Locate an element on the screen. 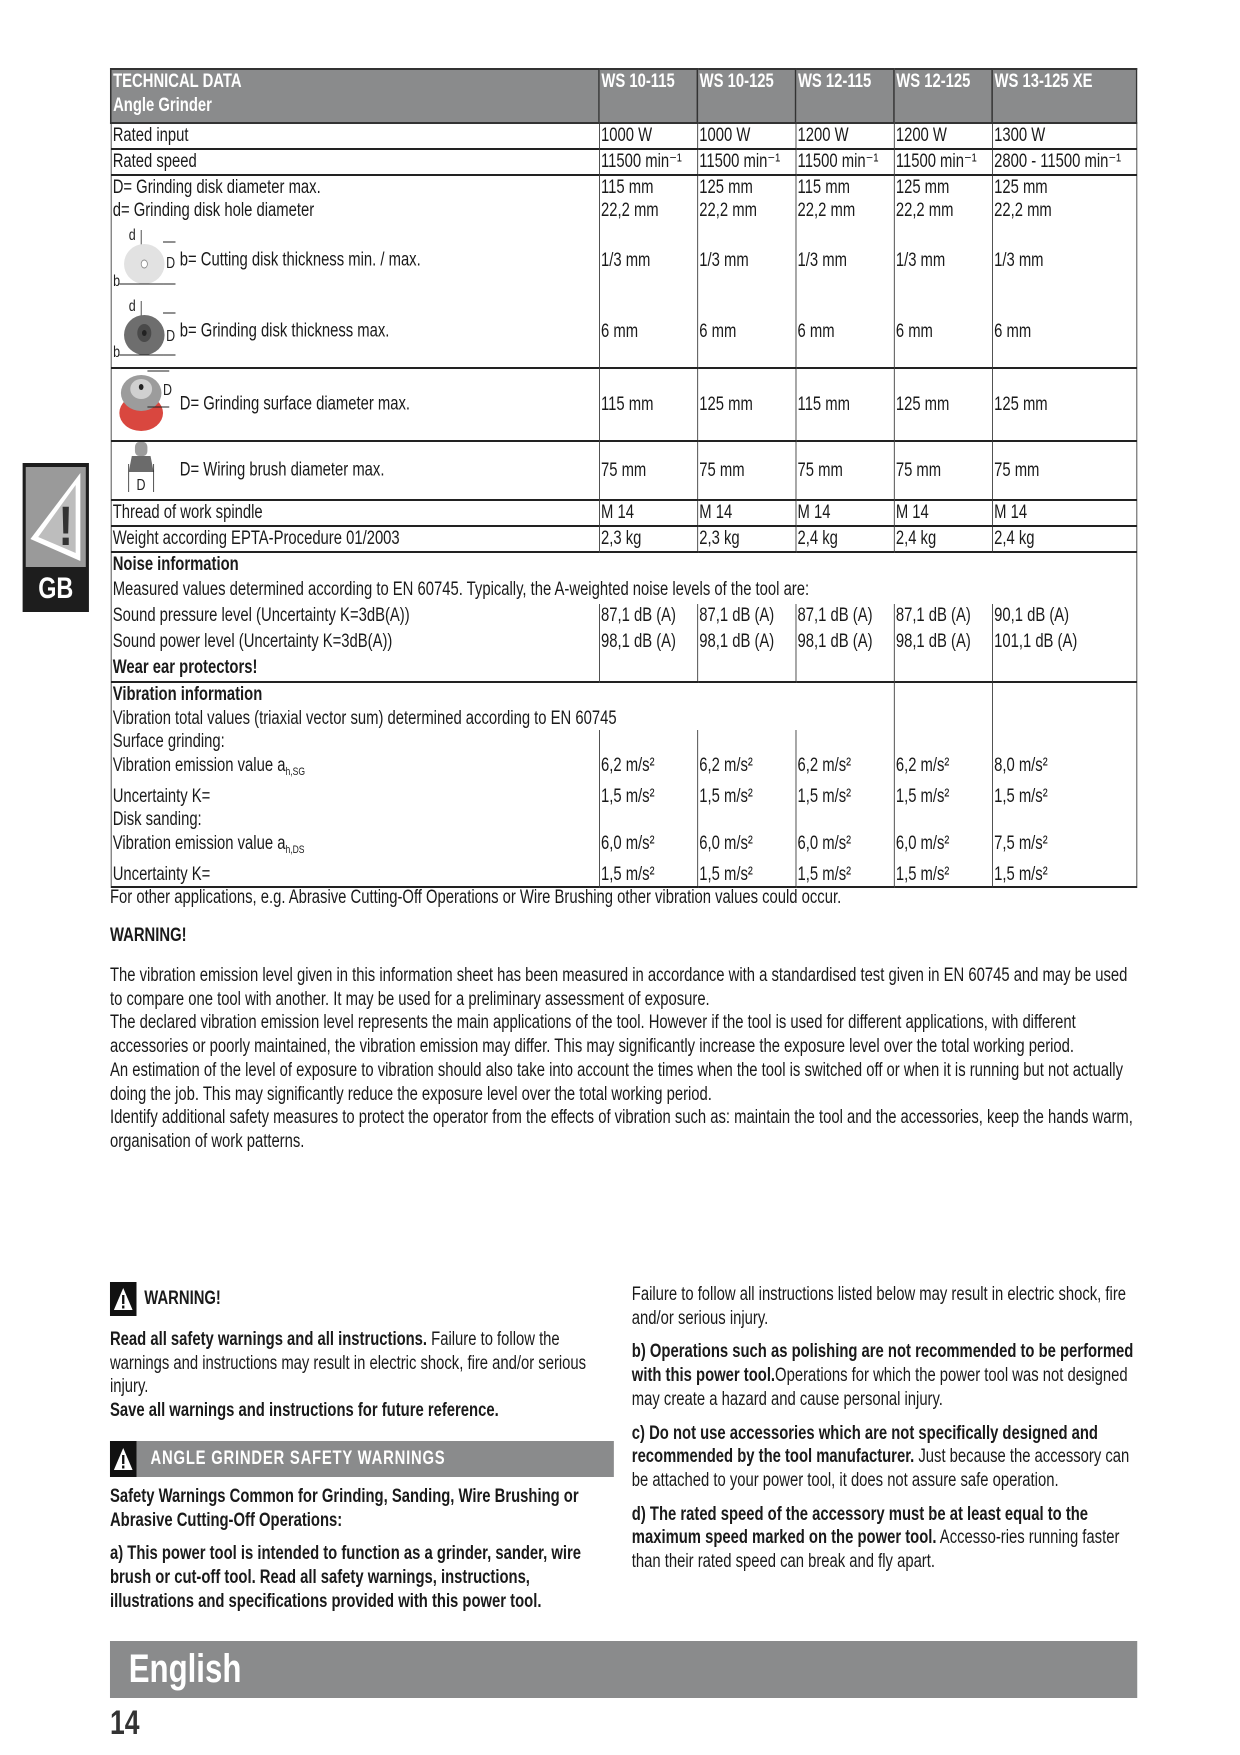 The image size is (1240, 1755). row-label-text: Surface grinding: is located at coordinates (168, 742).